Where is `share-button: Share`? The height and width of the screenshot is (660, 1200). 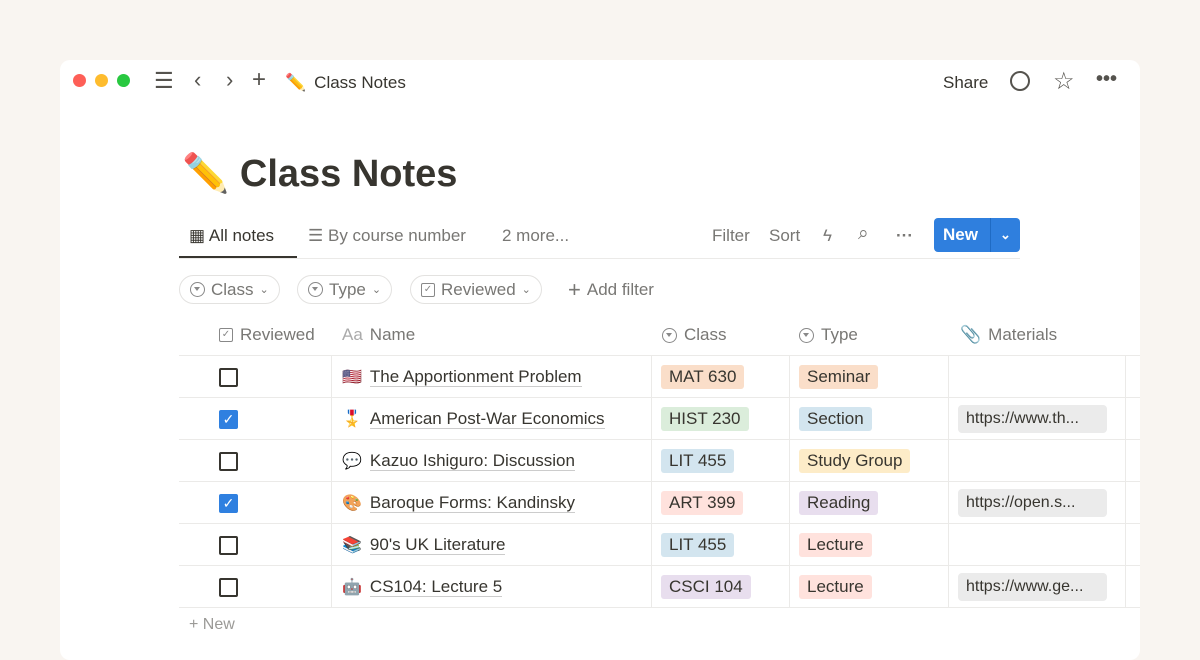 share-button: Share is located at coordinates (966, 82).